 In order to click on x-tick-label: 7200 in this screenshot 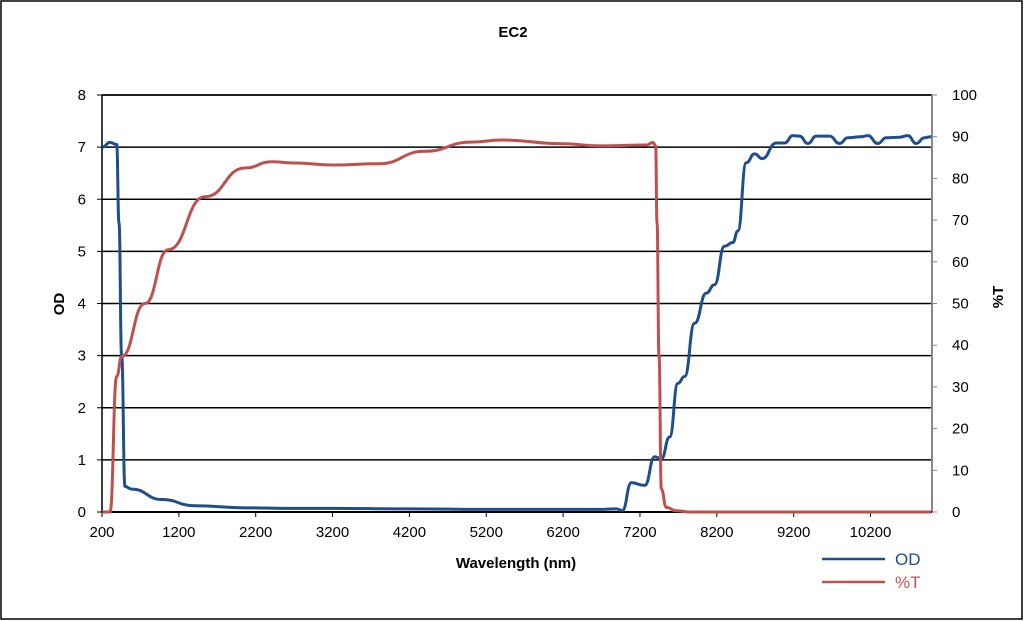, I will do `click(639, 532)`.